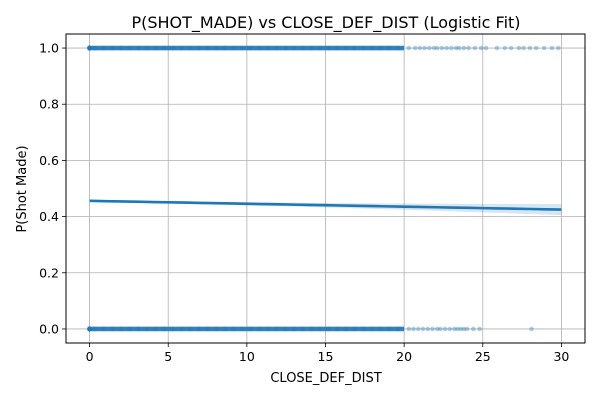 The image size is (600, 400). I want to click on y-tick-label: 0.4, so click(49, 216).